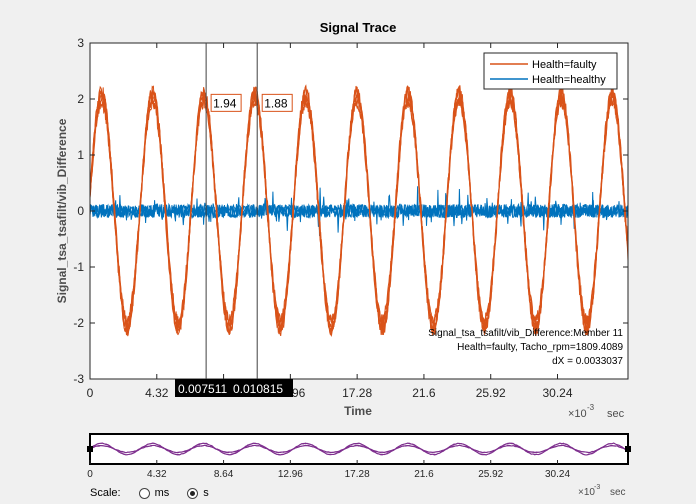 Image resolution: width=696 pixels, height=504 pixels. I want to click on y-tick-label: 0, so click(80, 211).